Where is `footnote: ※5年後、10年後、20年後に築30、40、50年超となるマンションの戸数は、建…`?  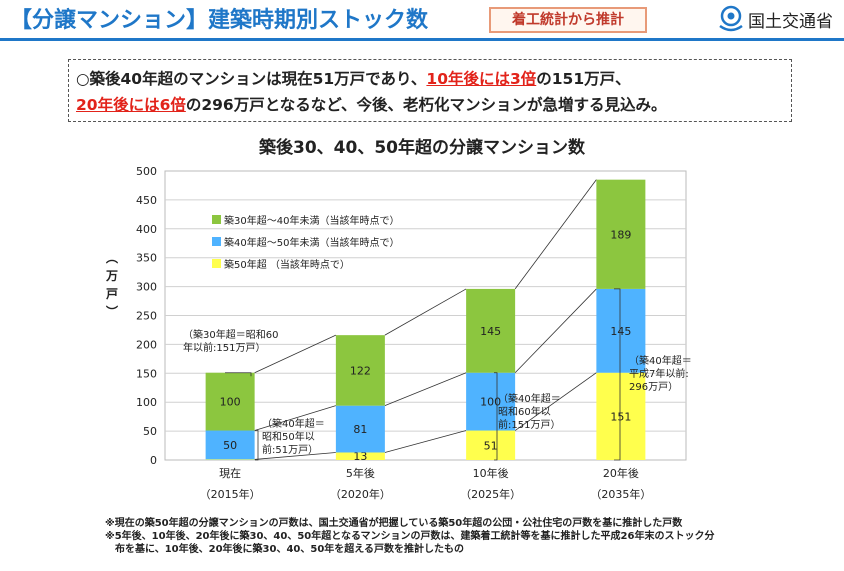 footnote: ※5年後、10年後、20年後に築30、40、50年超となるマンションの戸数は、建… is located at coordinates (410, 536).